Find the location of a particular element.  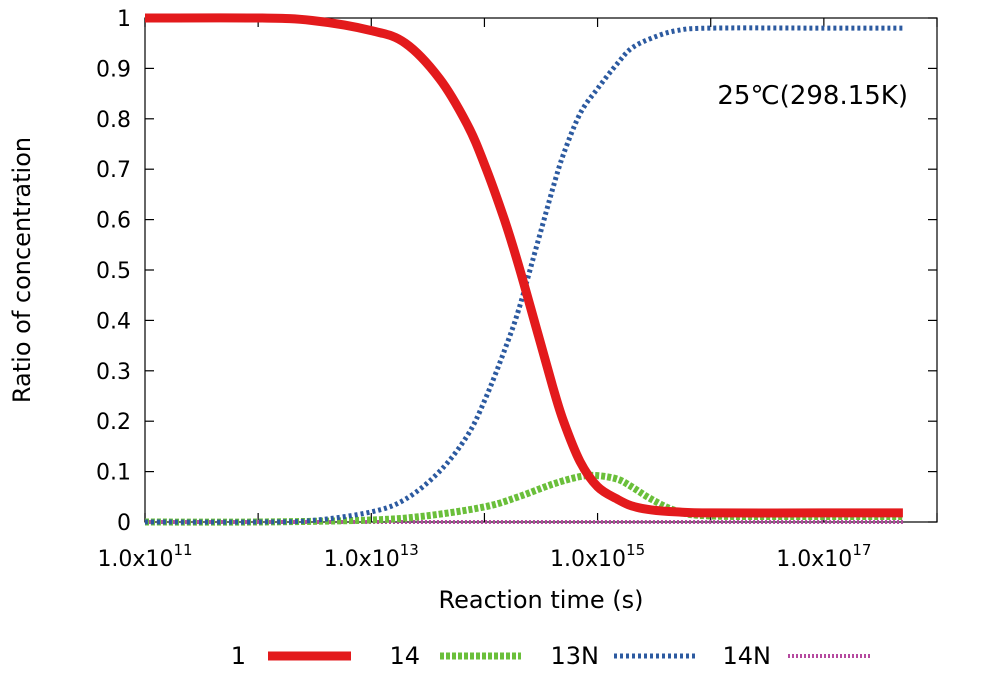

x-tick-label: 1.0x10¹⁵ is located at coordinates (597, 556).